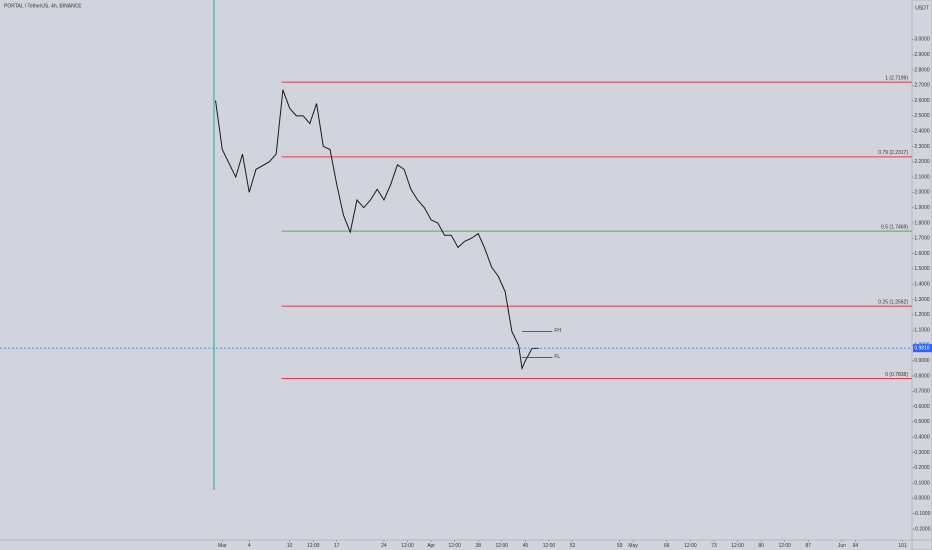 Image resolution: width=932 pixels, height=550 pixels. I want to click on y-tick-label: 2.4000, so click(922, 131).